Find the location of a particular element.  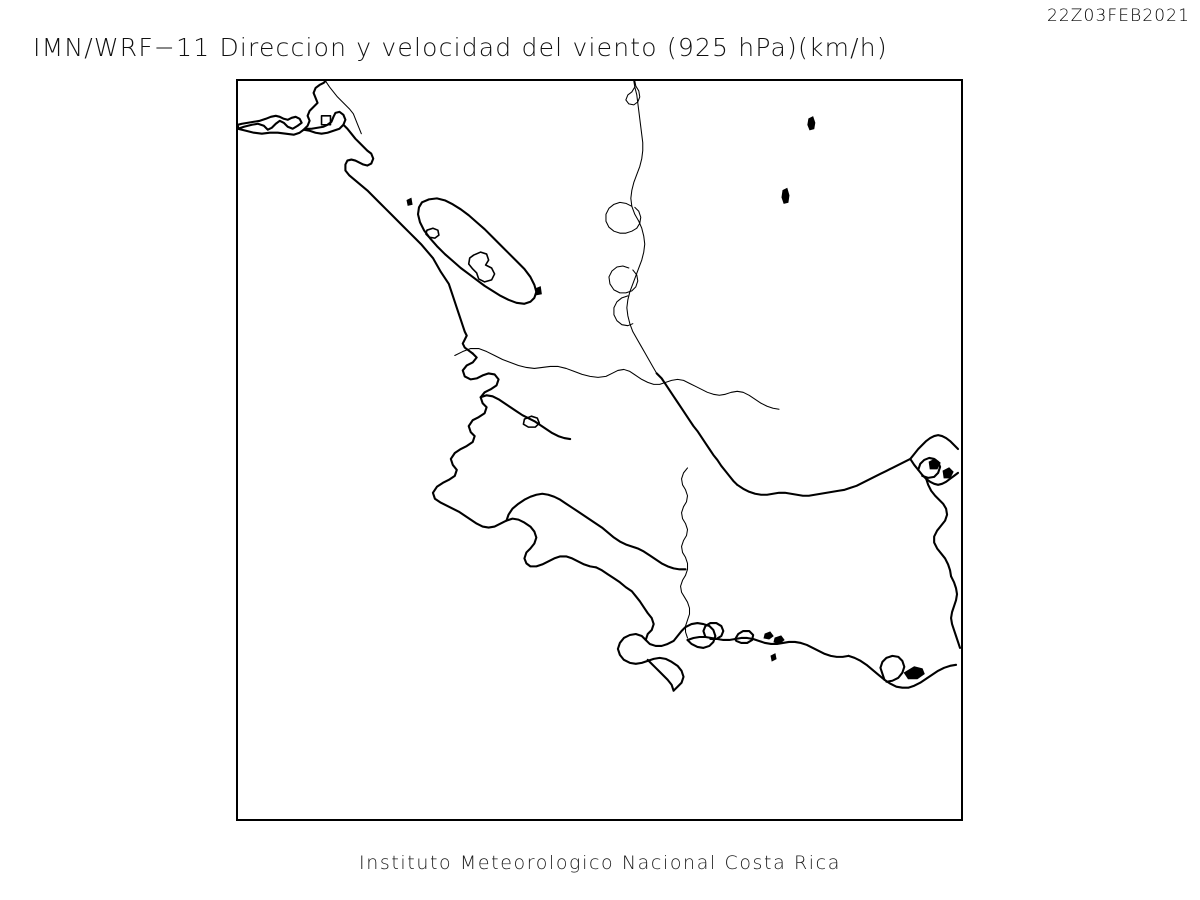

coastline-nicoya-peninsula-tip is located at coordinates (525, 417).